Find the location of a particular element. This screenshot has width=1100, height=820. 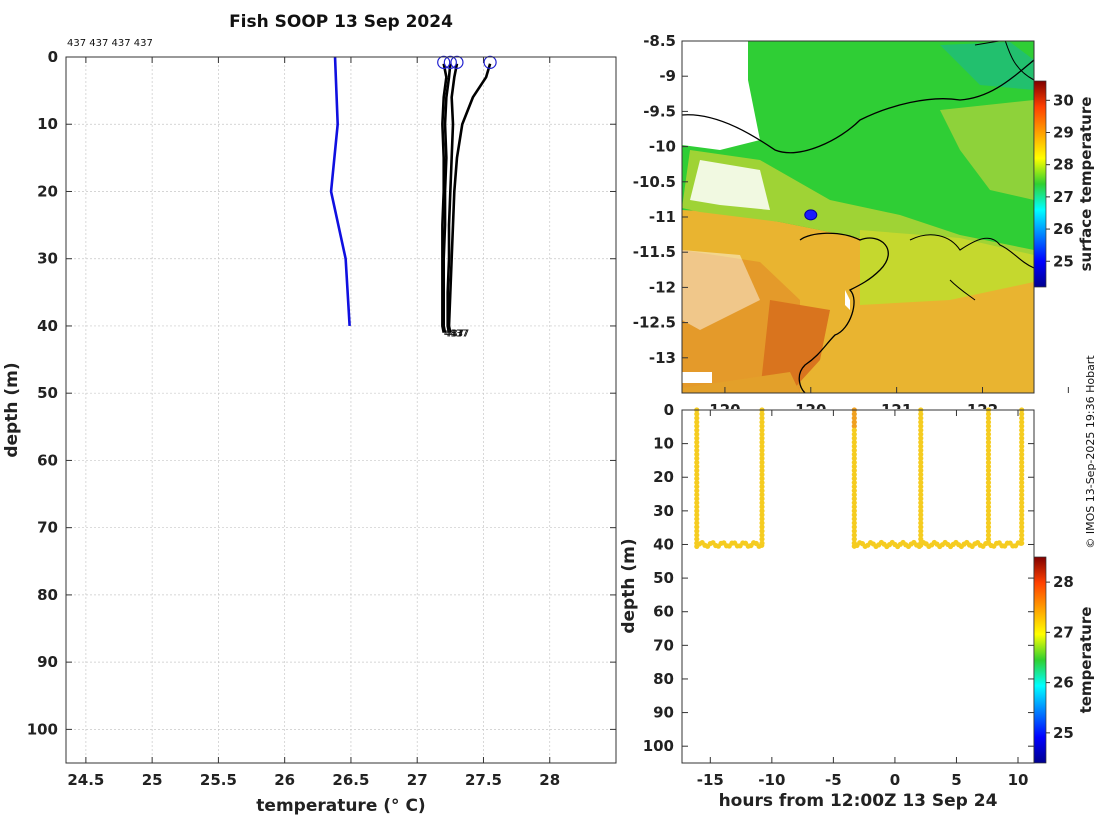

map-x-tick-label: 123 is located at coordinates (1068, 410).